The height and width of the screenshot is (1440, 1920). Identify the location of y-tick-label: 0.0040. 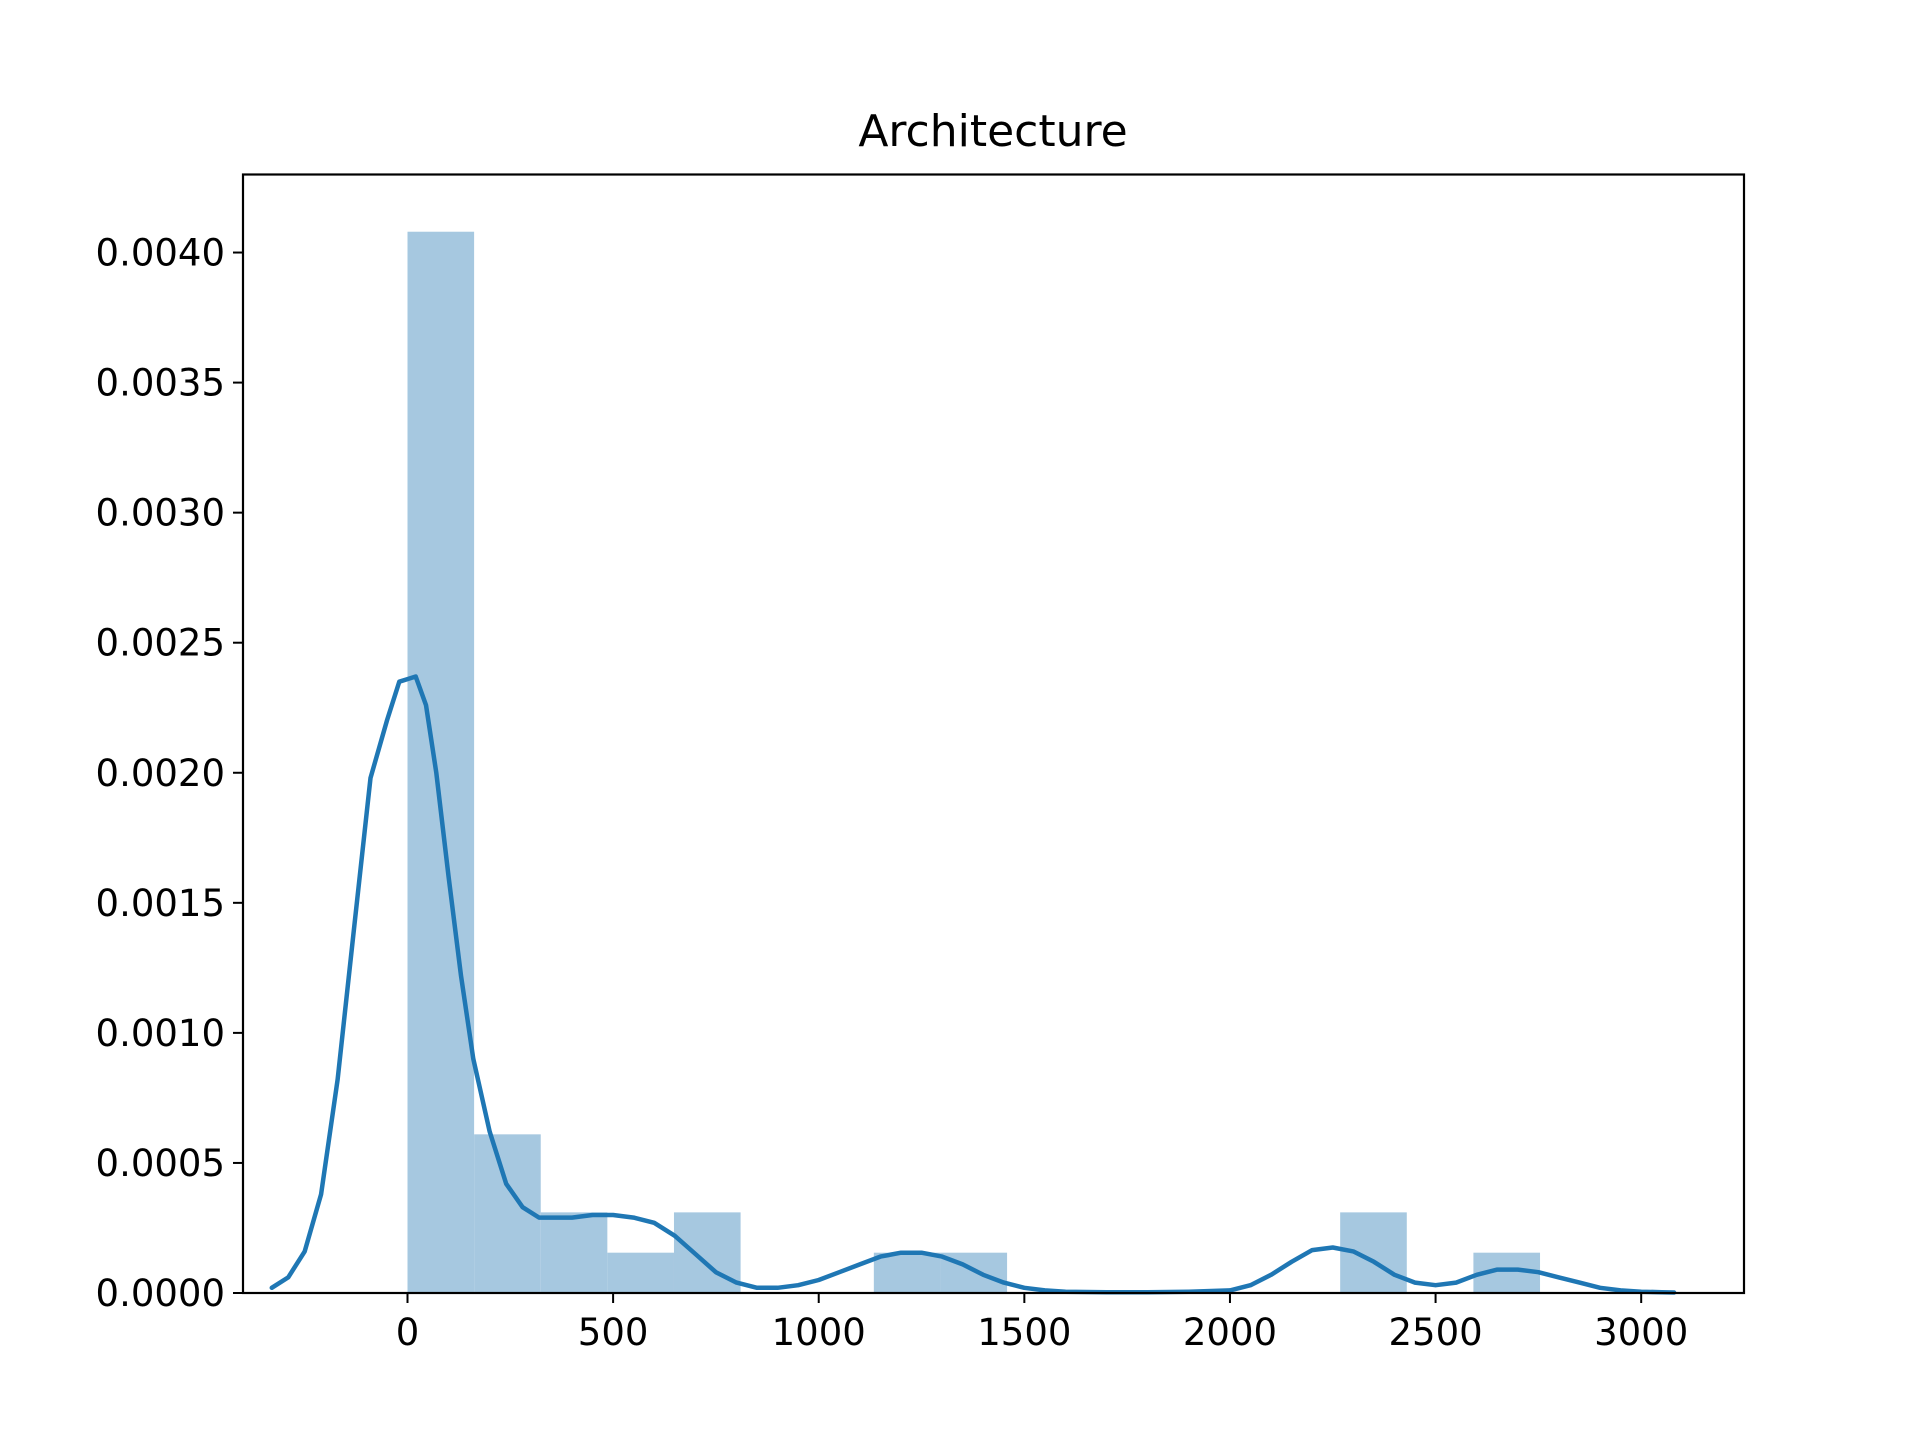
(160, 253).